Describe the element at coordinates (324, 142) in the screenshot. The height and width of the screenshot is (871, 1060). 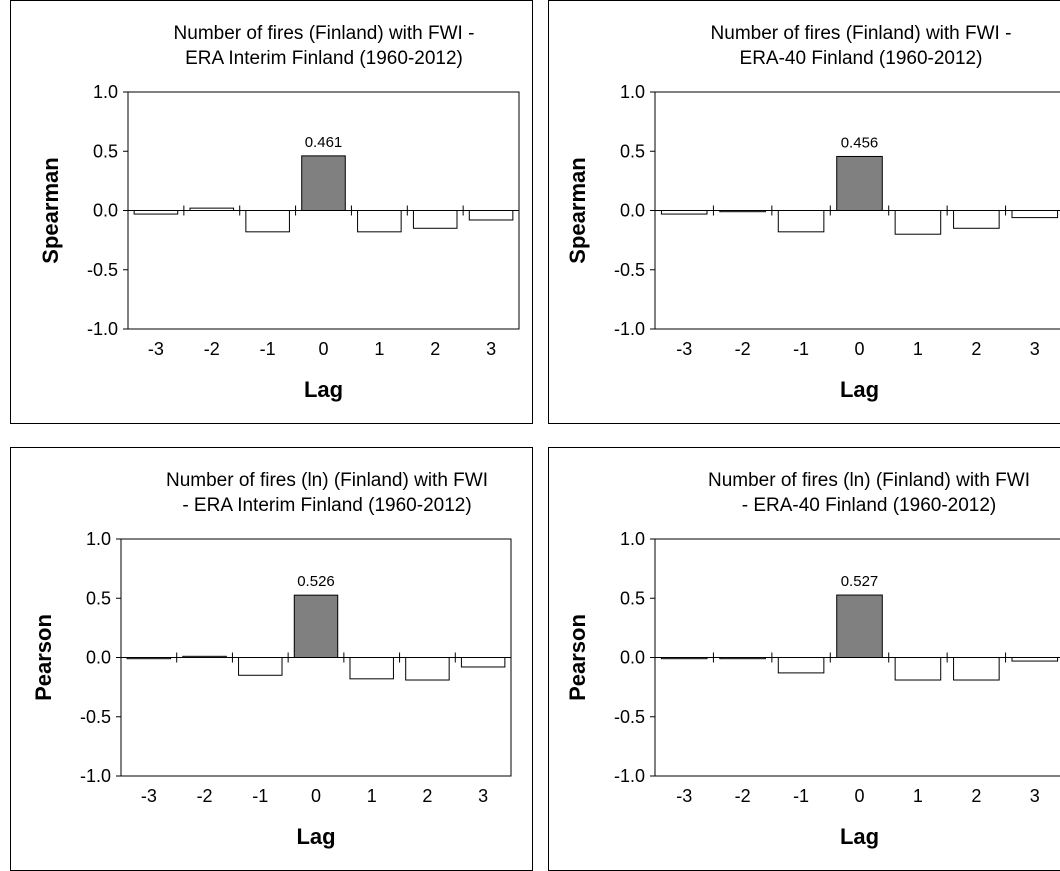
I see `bar-data-label: 0.461` at that location.